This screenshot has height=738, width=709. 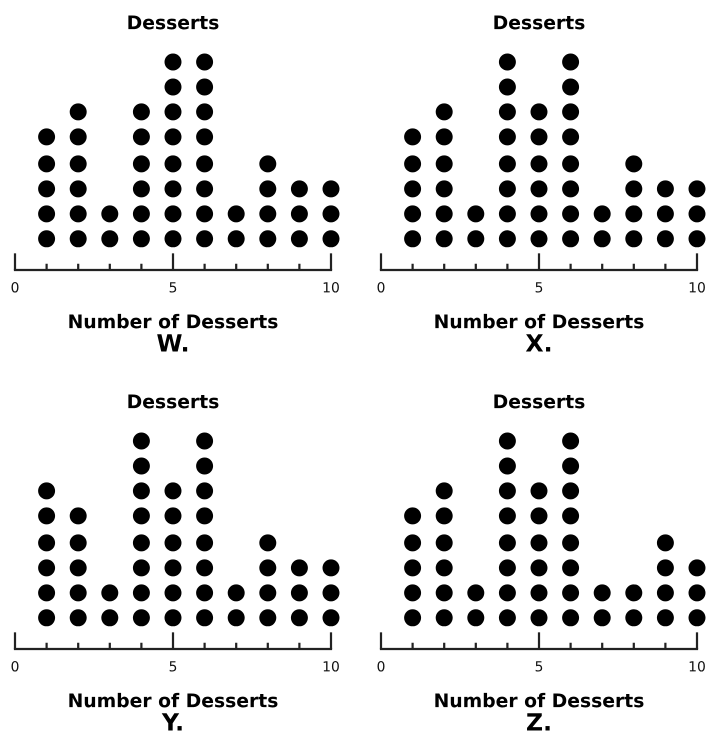 I want to click on x-axis-title: Number of Desserts, so click(x=539, y=700).